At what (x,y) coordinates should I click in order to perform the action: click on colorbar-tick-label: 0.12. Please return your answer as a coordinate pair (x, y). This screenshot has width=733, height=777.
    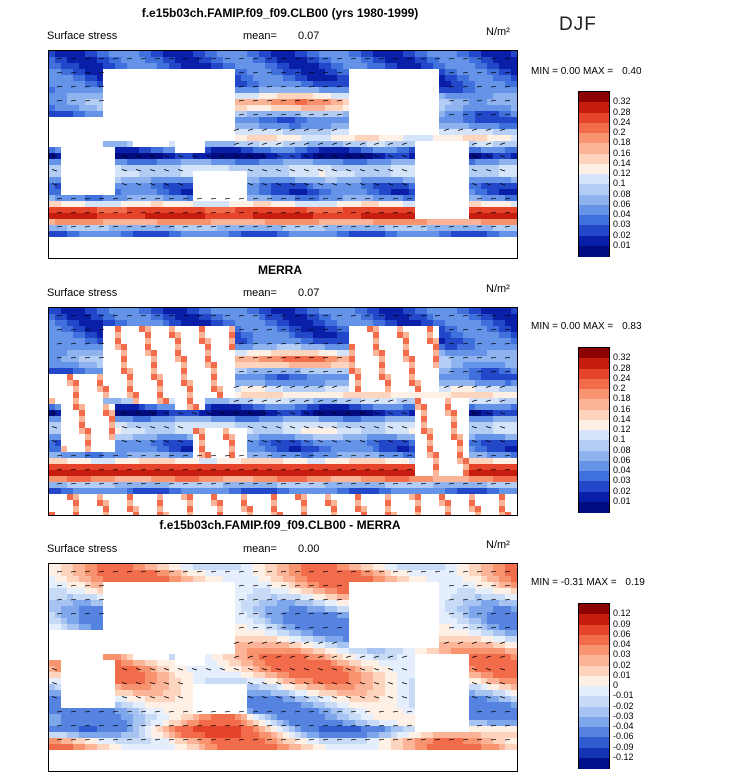
    Looking at the image, I should click on (622, 173).